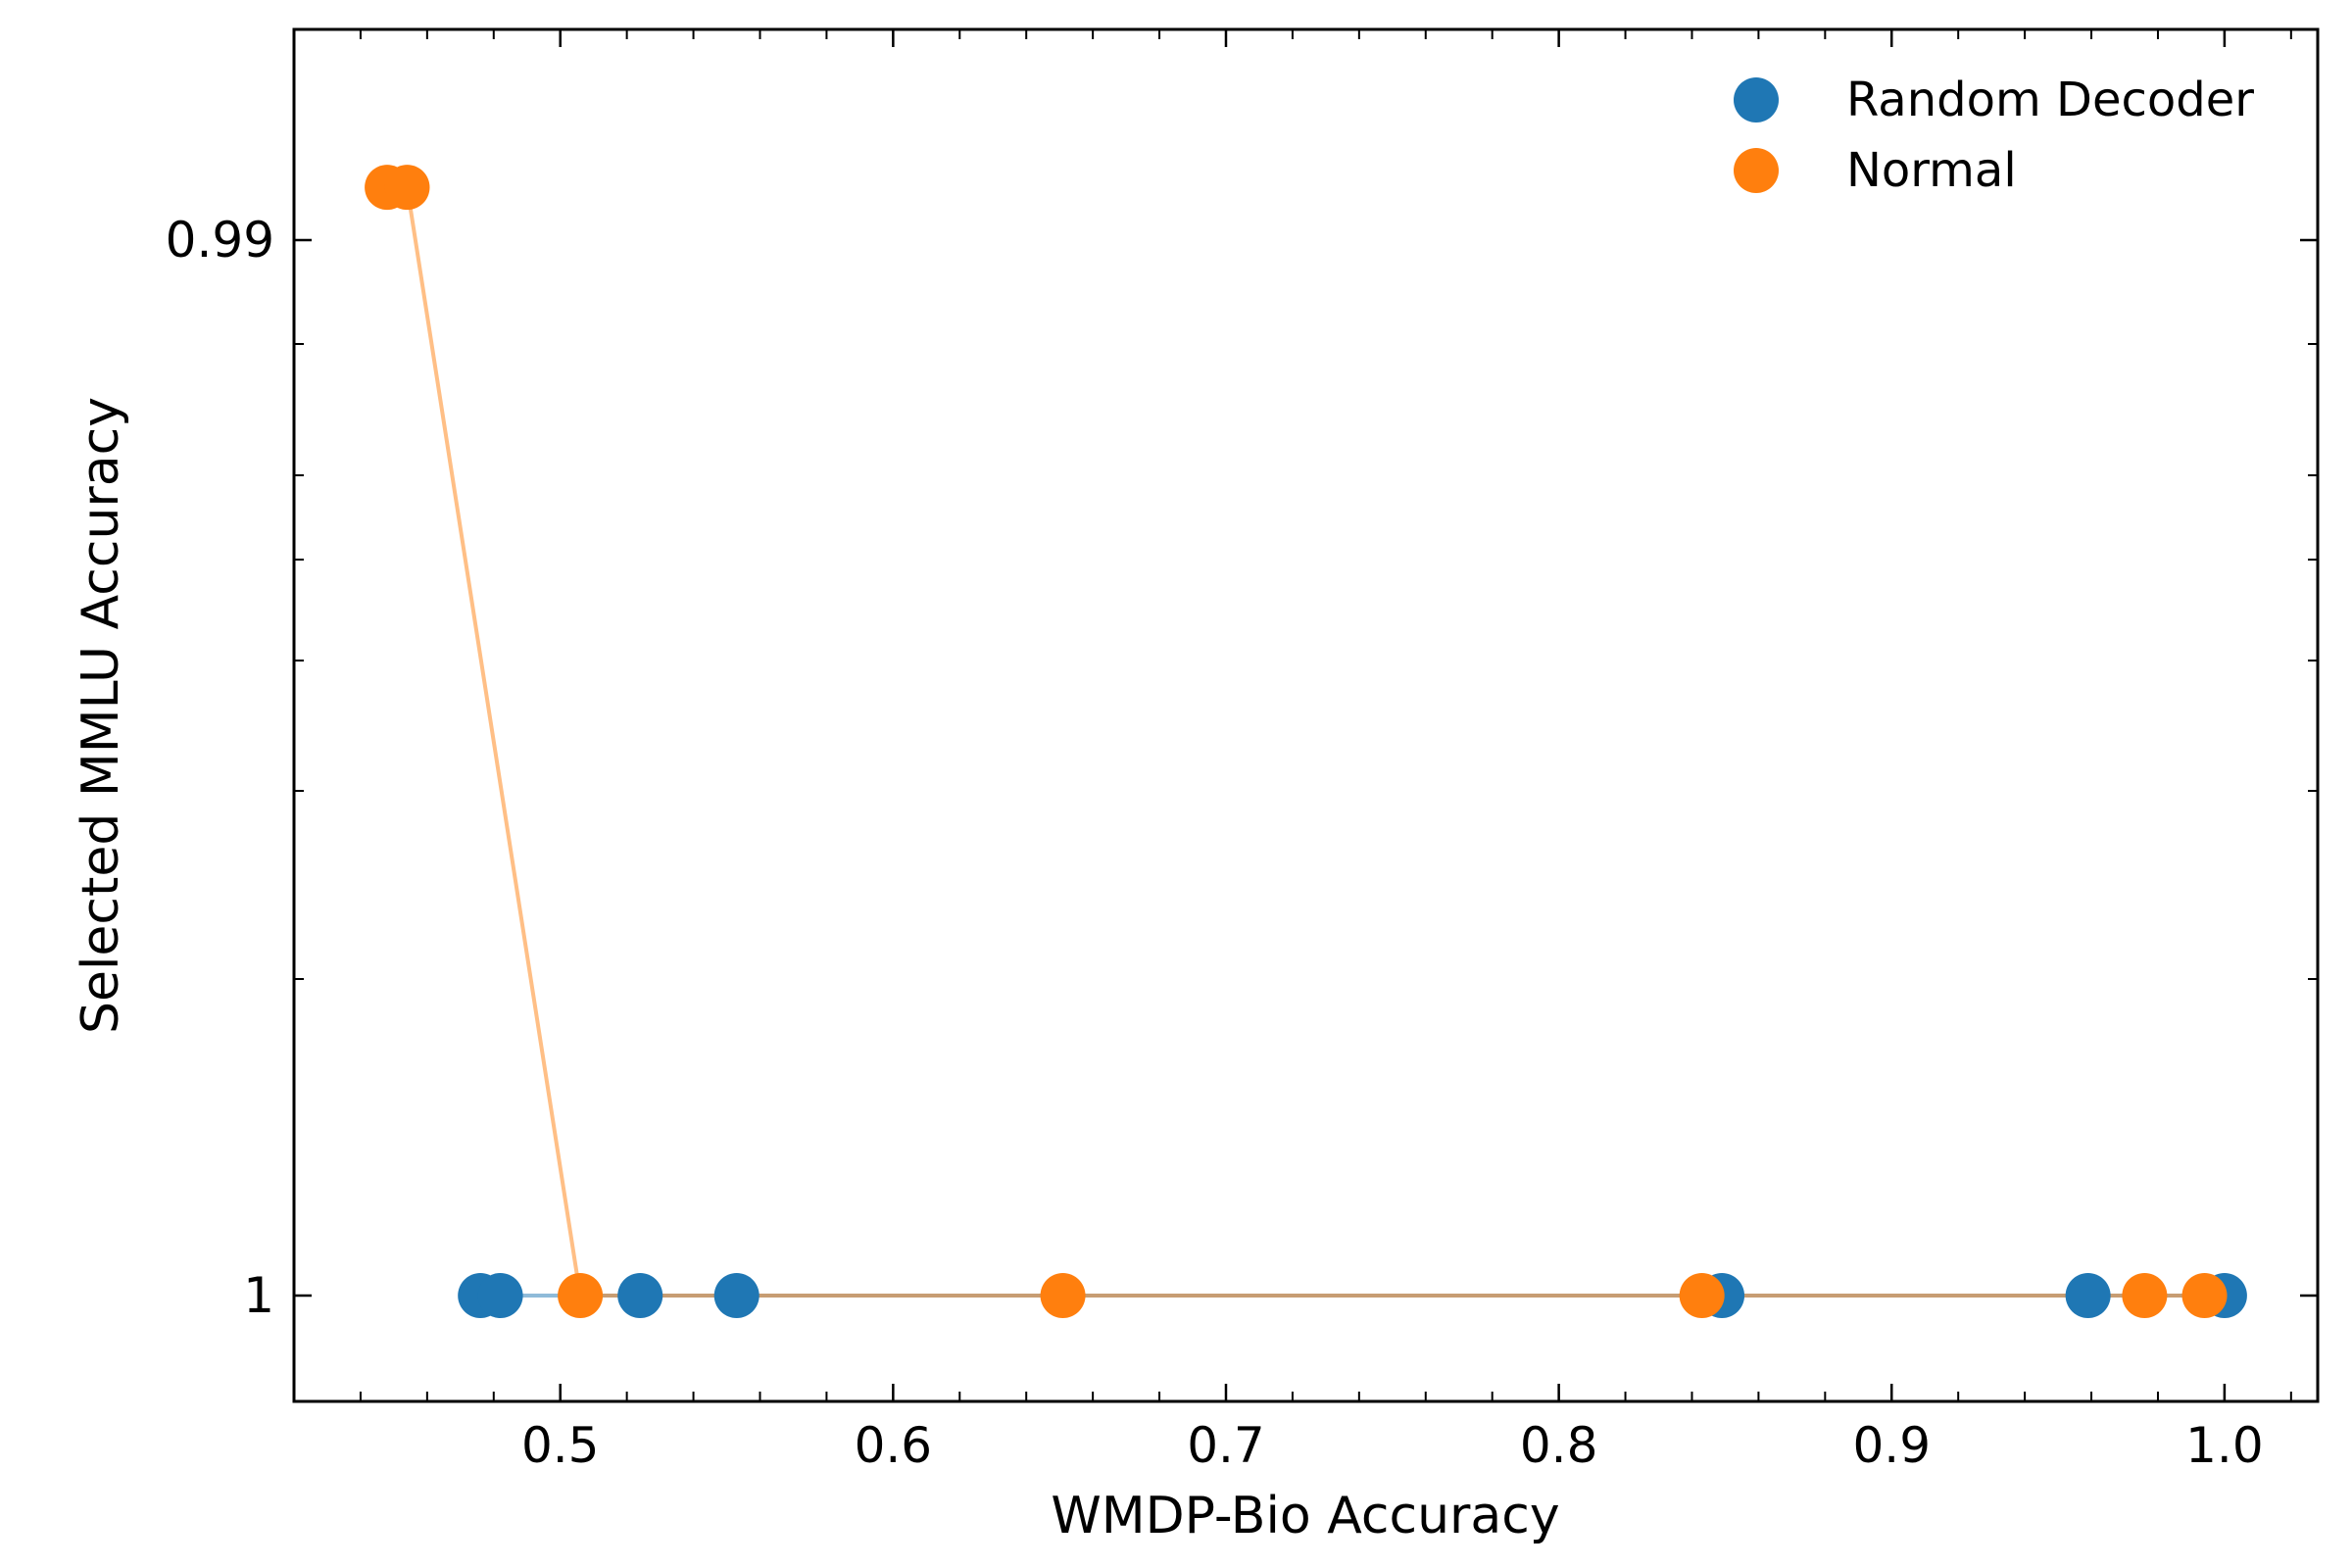 This screenshot has width=2352, height=1568. I want to click on legend: Random Decoder Normal, so click(1994, 135).